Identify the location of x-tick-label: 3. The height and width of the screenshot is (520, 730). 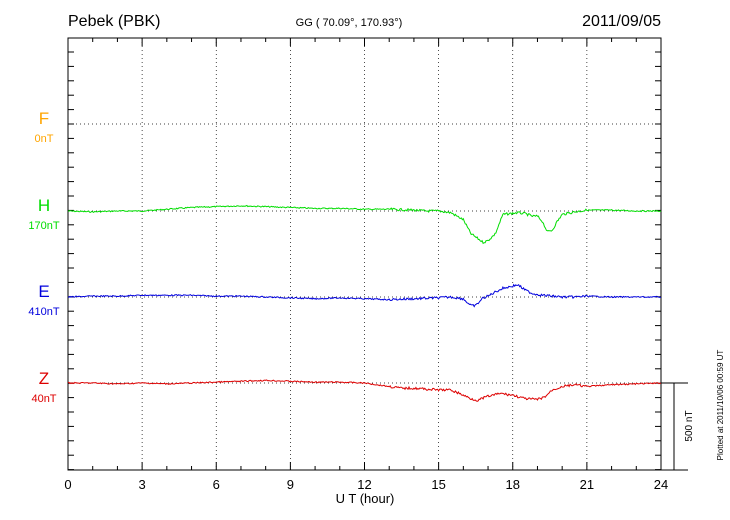
(142, 484).